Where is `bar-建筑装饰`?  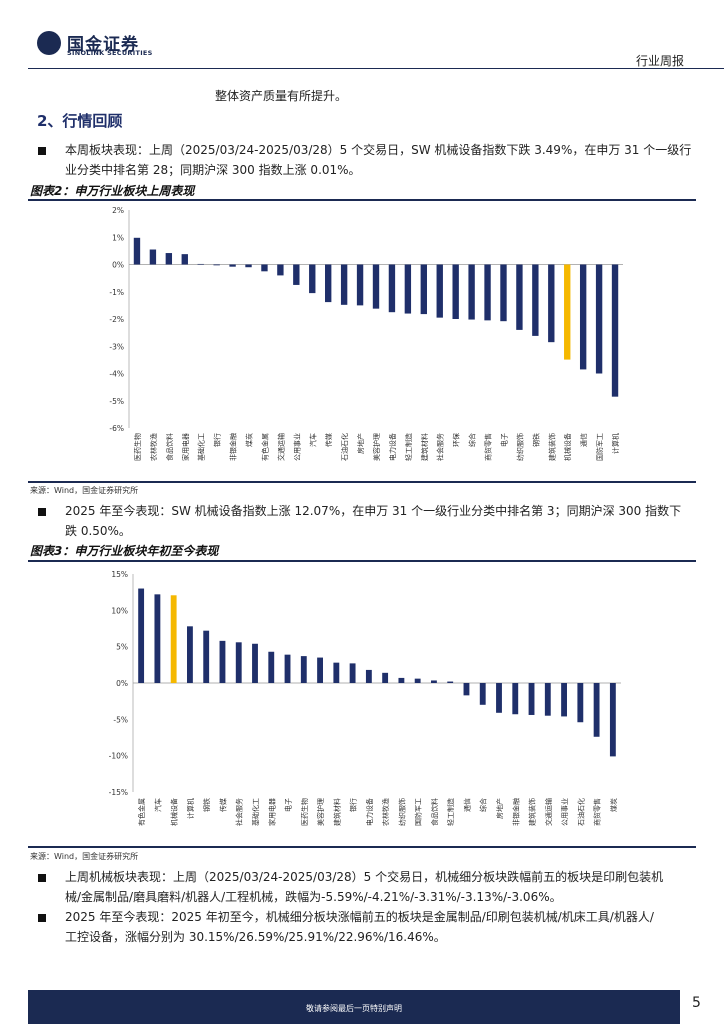 bar-建筑装饰 is located at coordinates (531, 699).